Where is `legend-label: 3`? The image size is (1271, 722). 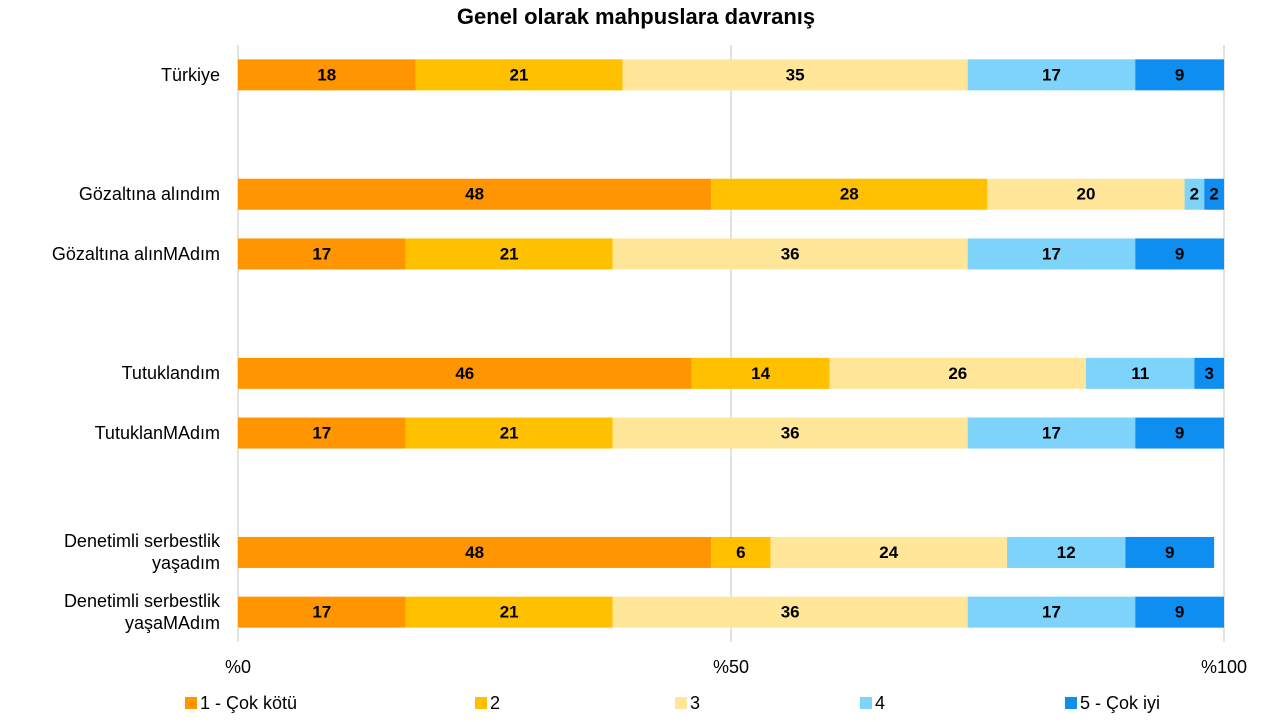
legend-label: 3 is located at coordinates (695, 703).